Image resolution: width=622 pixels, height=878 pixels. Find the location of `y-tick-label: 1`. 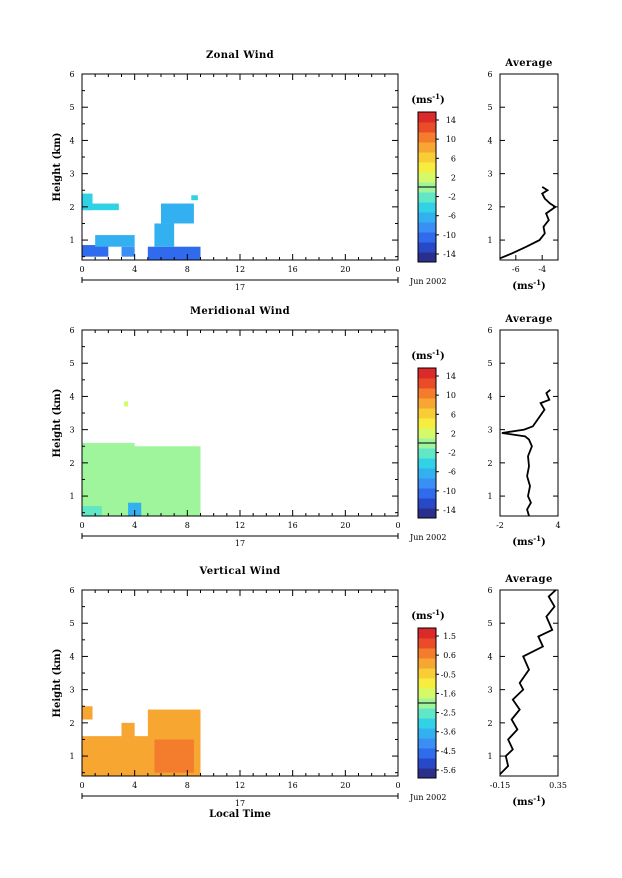

y-tick-label: 1 is located at coordinates (71, 240).